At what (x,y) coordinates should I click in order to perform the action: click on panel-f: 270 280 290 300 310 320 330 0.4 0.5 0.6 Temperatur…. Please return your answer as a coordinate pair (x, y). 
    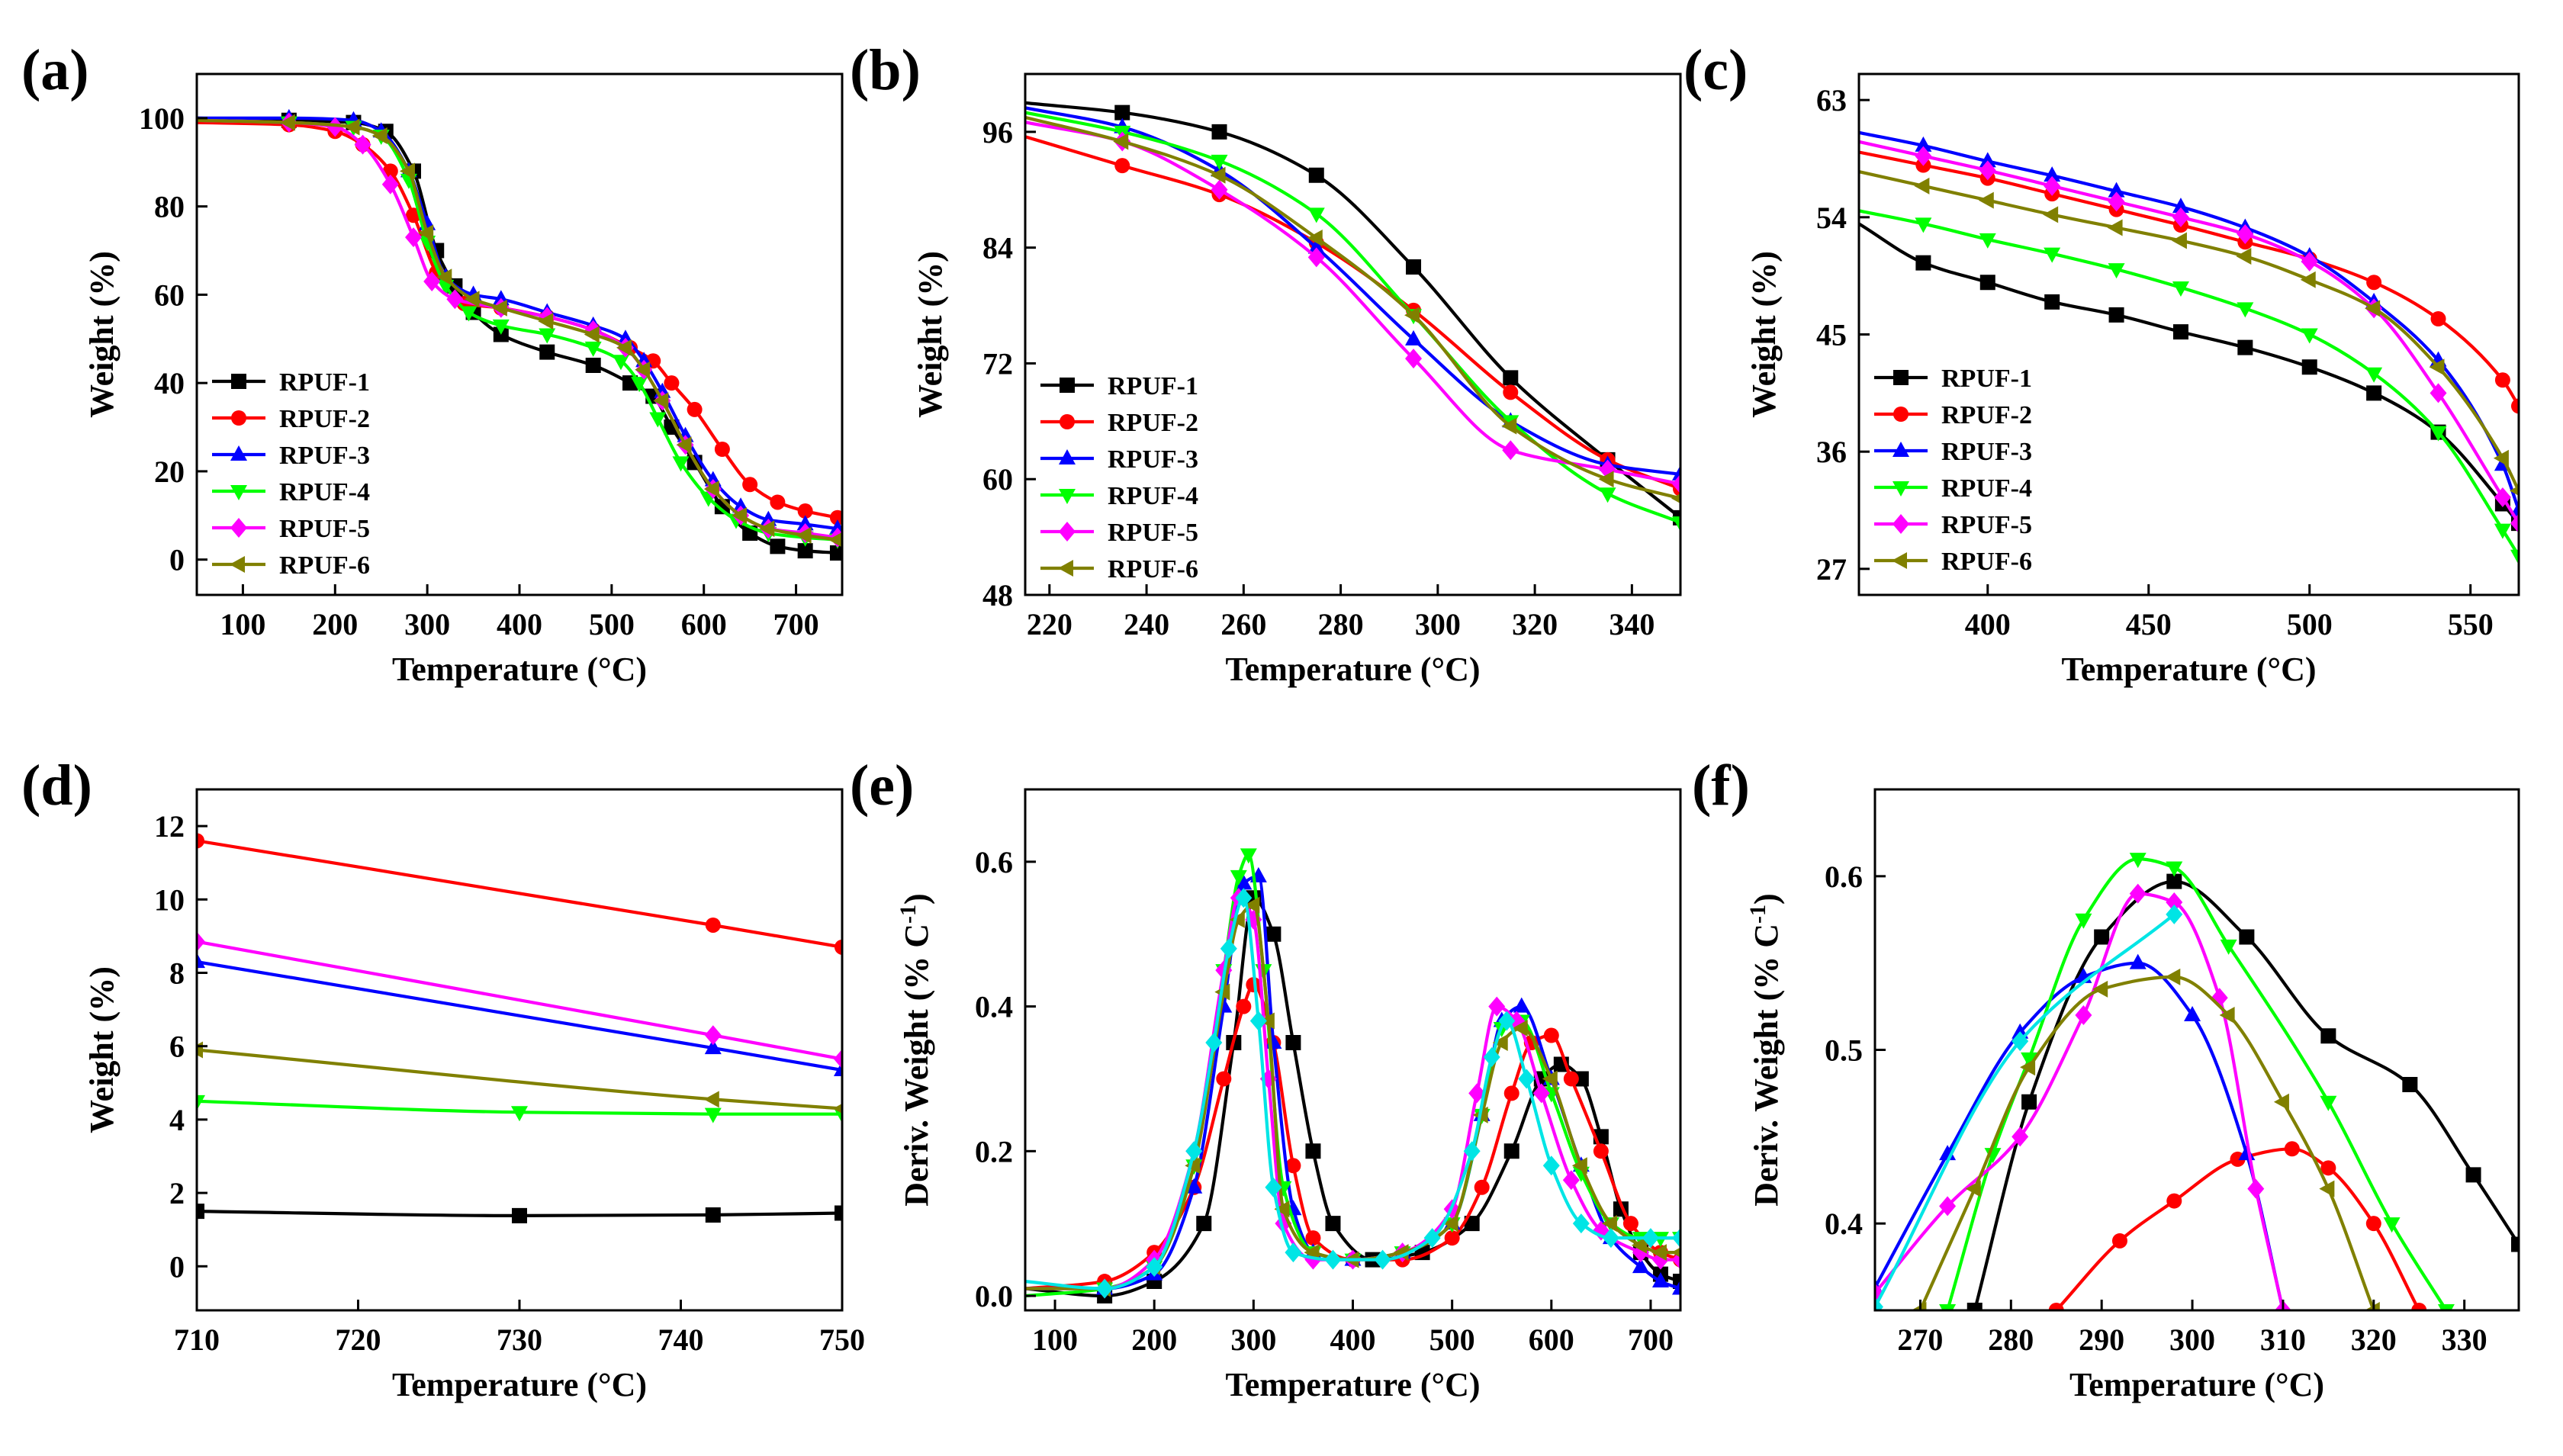
    Looking at the image, I should click on (2106, 1078).